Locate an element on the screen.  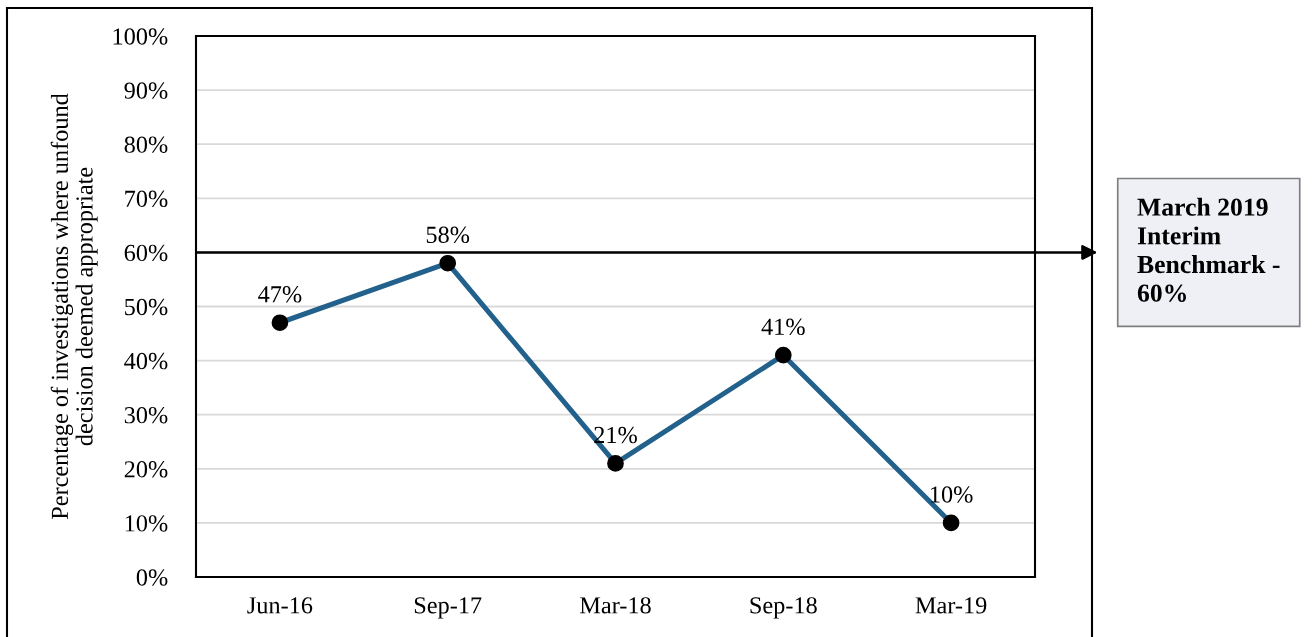
y-tick-label: 50% is located at coordinates (146, 307).